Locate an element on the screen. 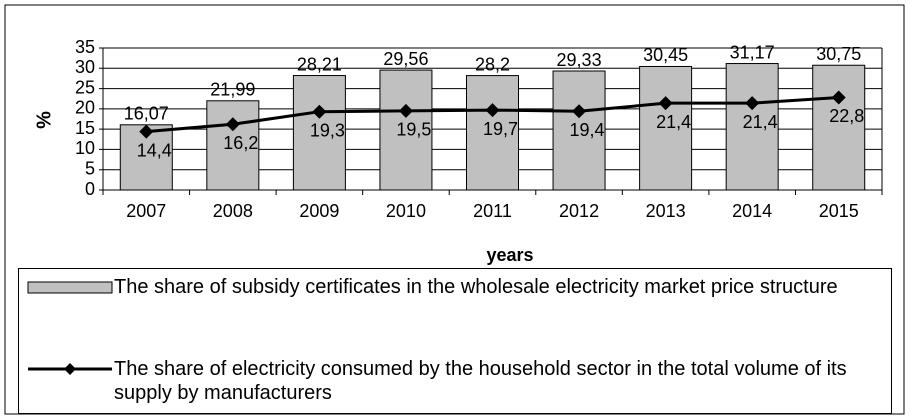 Image resolution: width=910 pixels, height=420 pixels. bar-value-label: 21,99 is located at coordinates (232, 90).